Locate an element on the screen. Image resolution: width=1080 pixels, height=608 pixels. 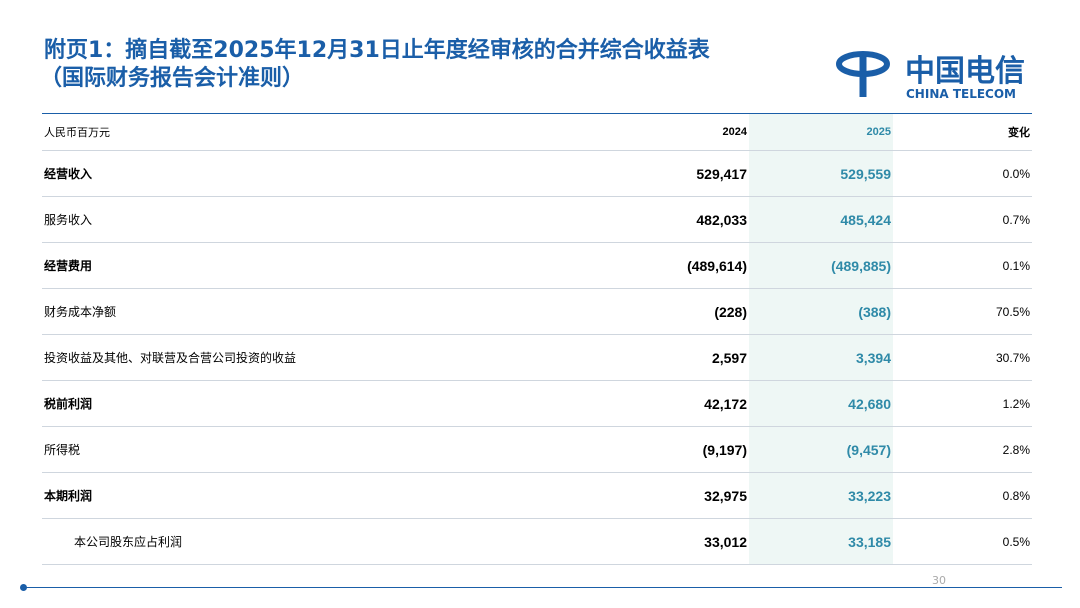
cell: 0.7% is located at coordinates (962, 219).